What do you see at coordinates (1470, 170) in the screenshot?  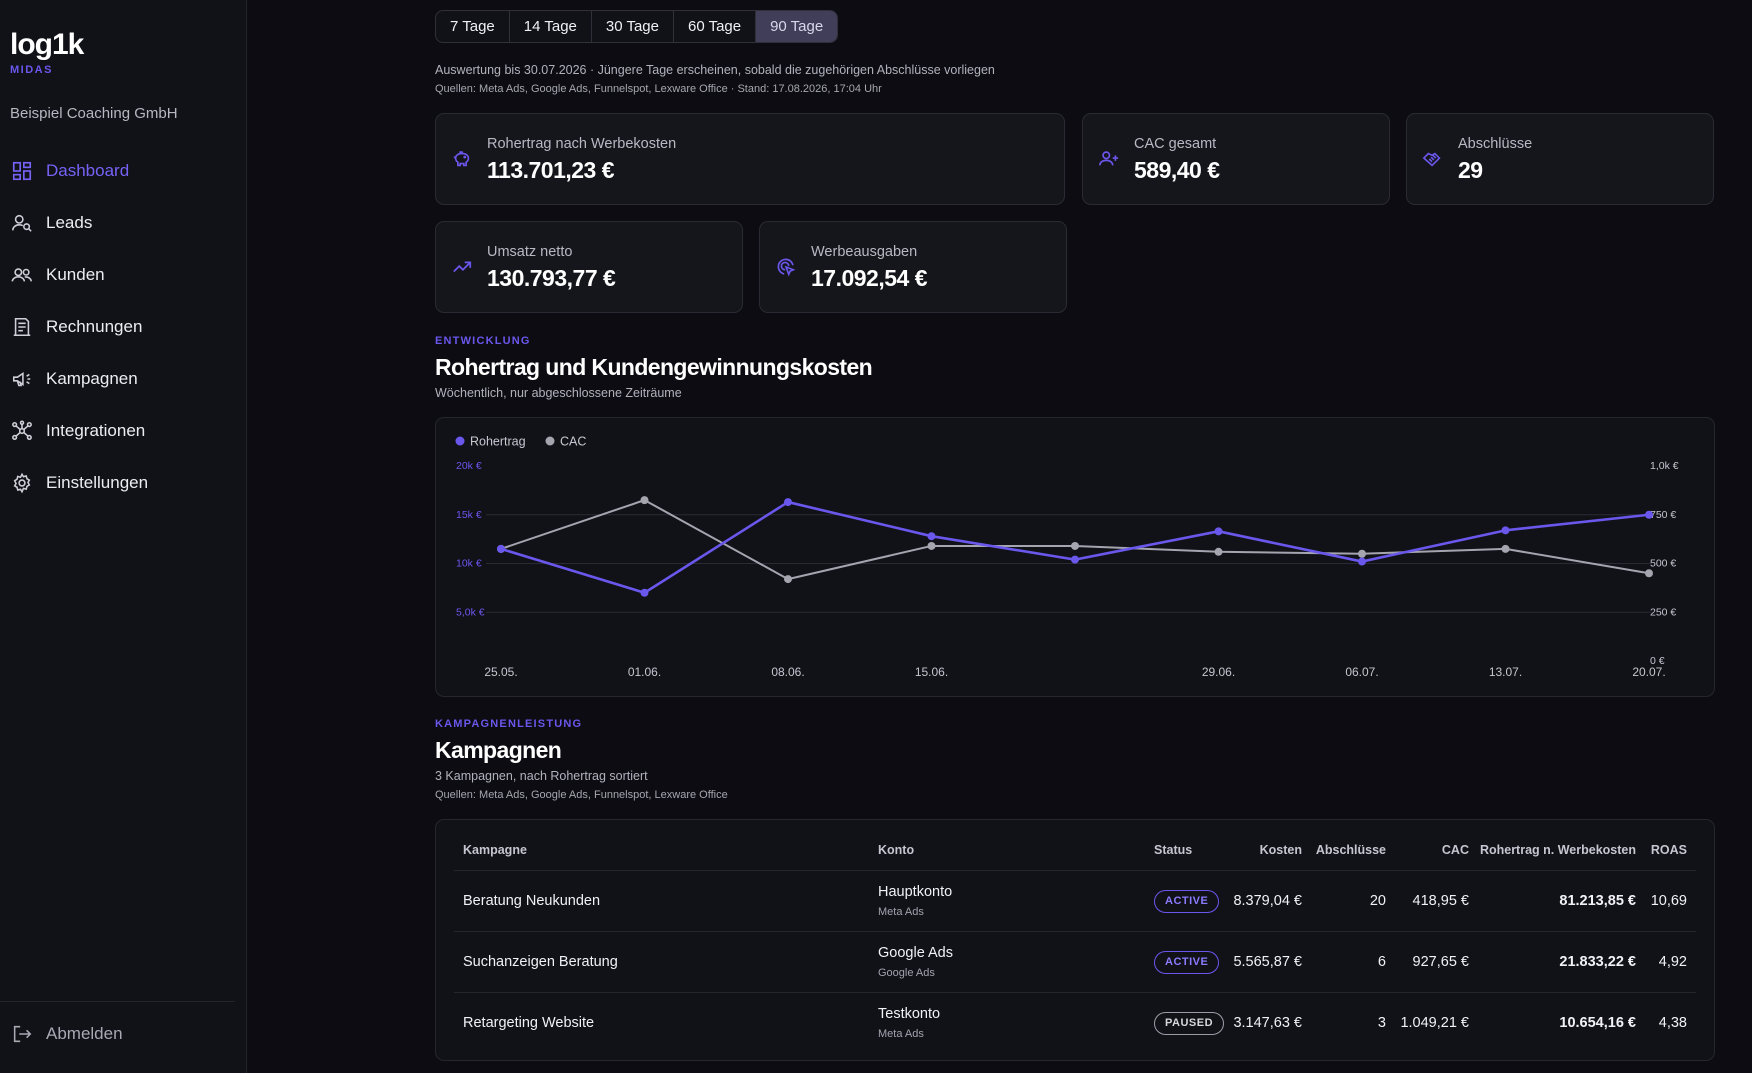 I see `kpi-value: 29` at bounding box center [1470, 170].